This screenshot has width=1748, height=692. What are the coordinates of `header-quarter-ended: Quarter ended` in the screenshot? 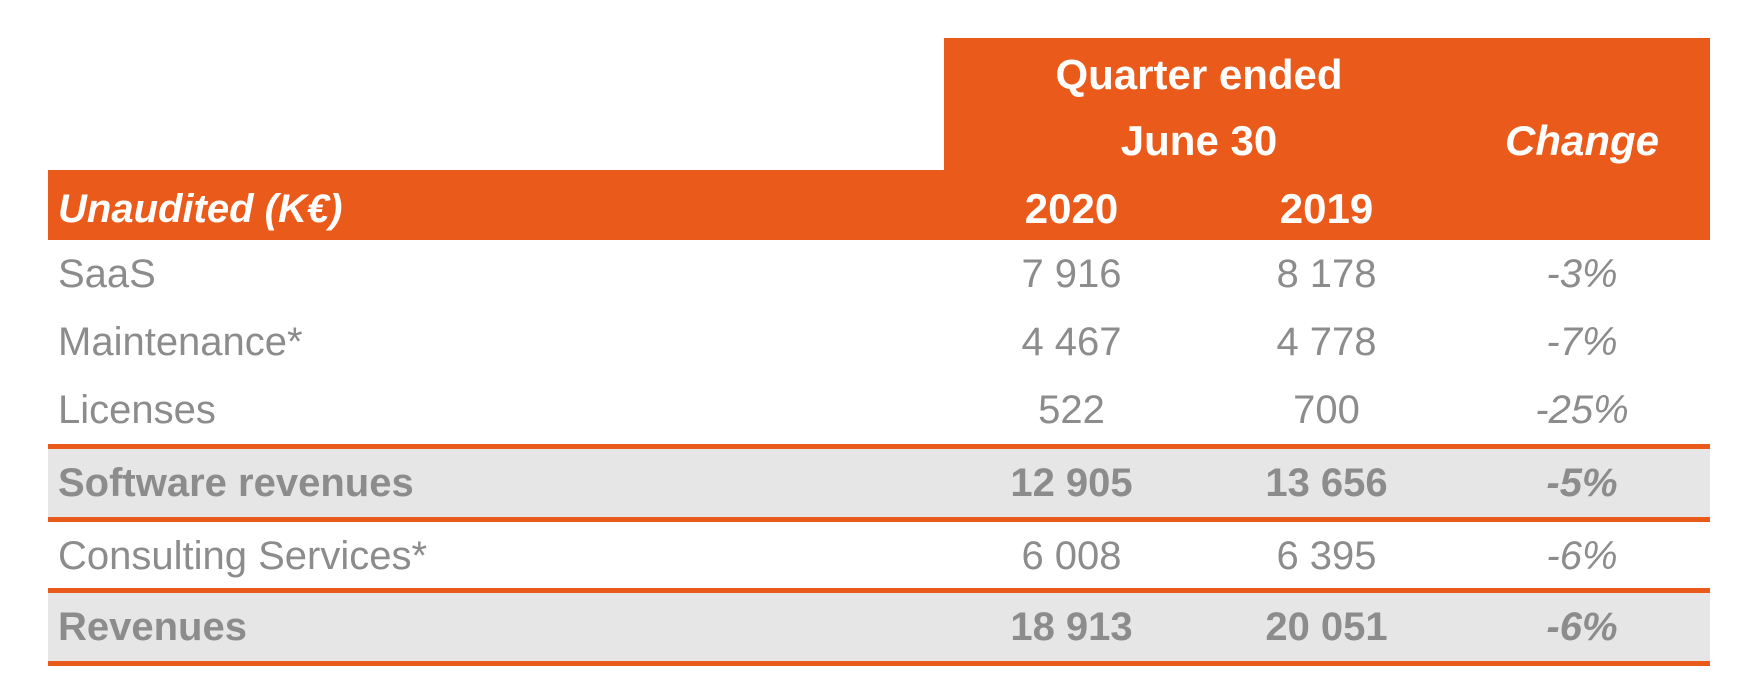 It's located at (1199, 74).